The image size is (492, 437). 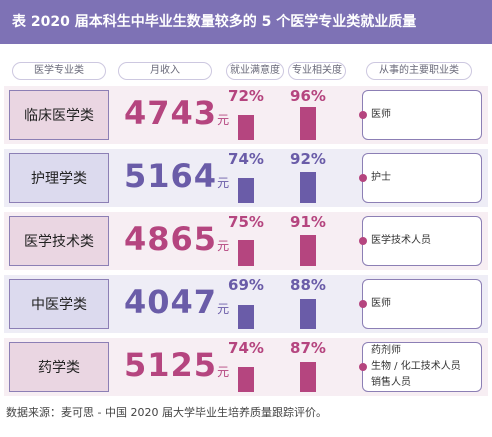 I want to click on major-label: 护理学类, so click(x=59, y=178).